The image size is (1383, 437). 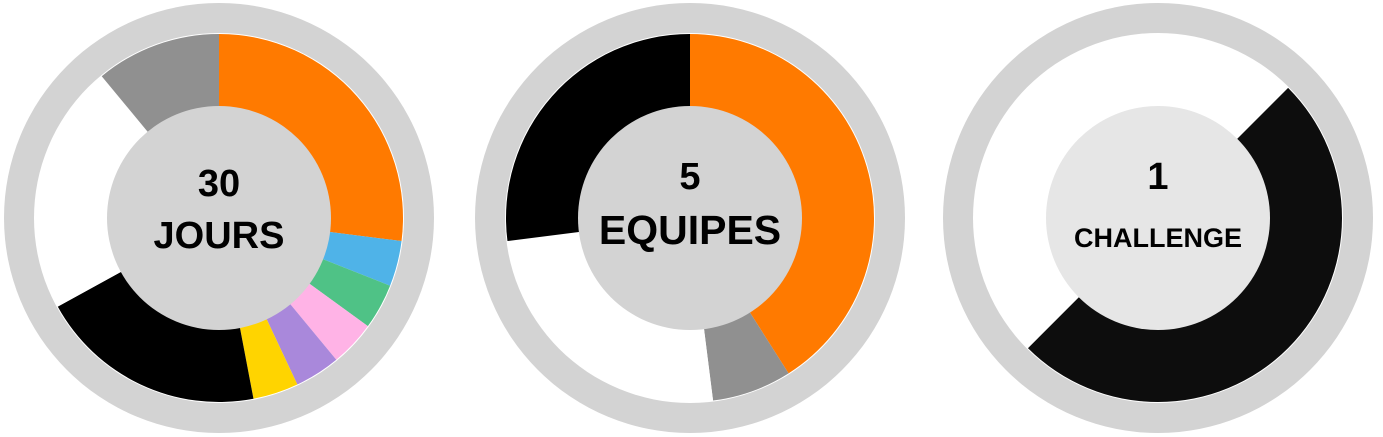 I want to click on donut-equipes-center, so click(x=690, y=218).